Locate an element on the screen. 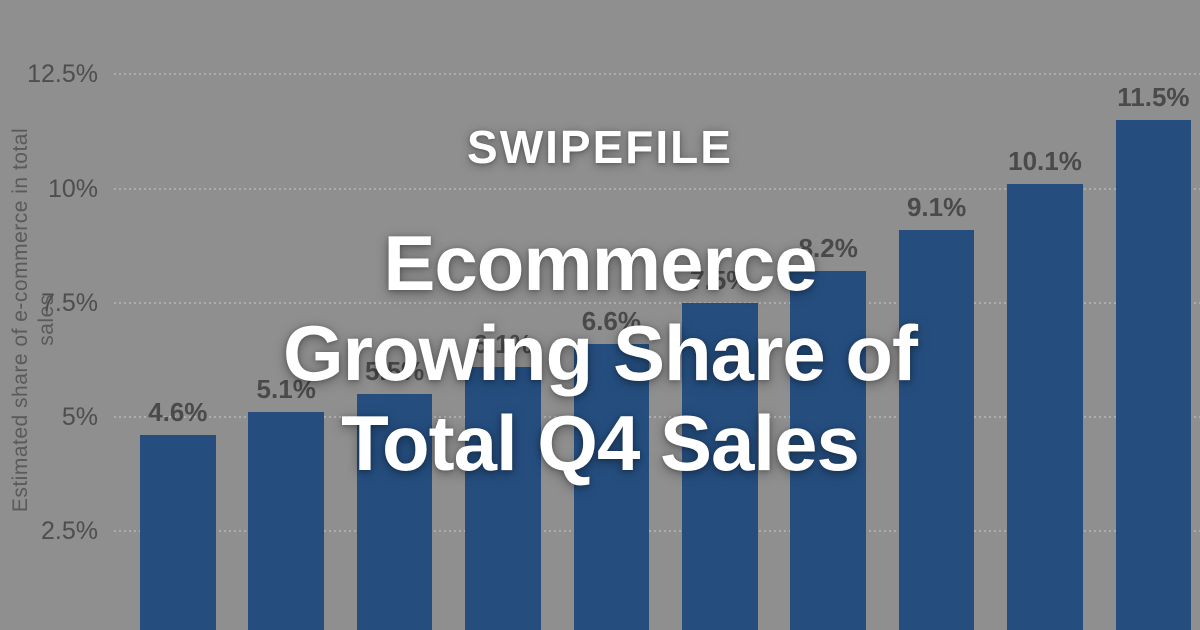  y-tick-label: 5% is located at coordinates (79, 416).